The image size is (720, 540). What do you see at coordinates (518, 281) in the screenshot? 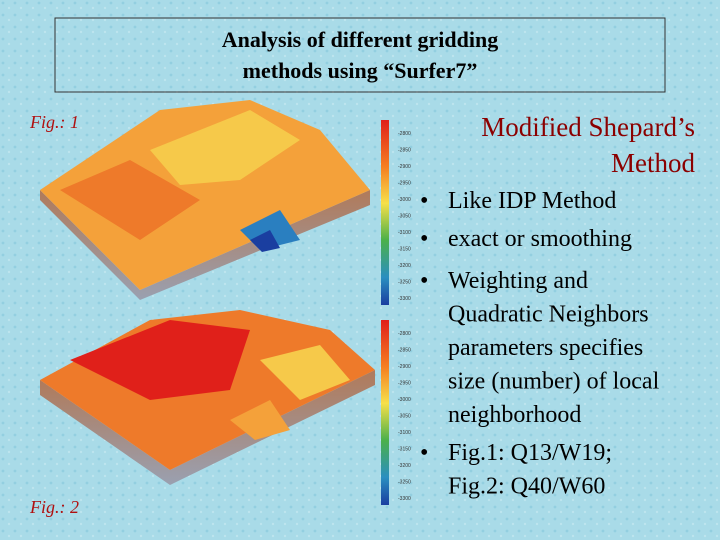
I see `bullet-text: Weighting and` at bounding box center [518, 281].